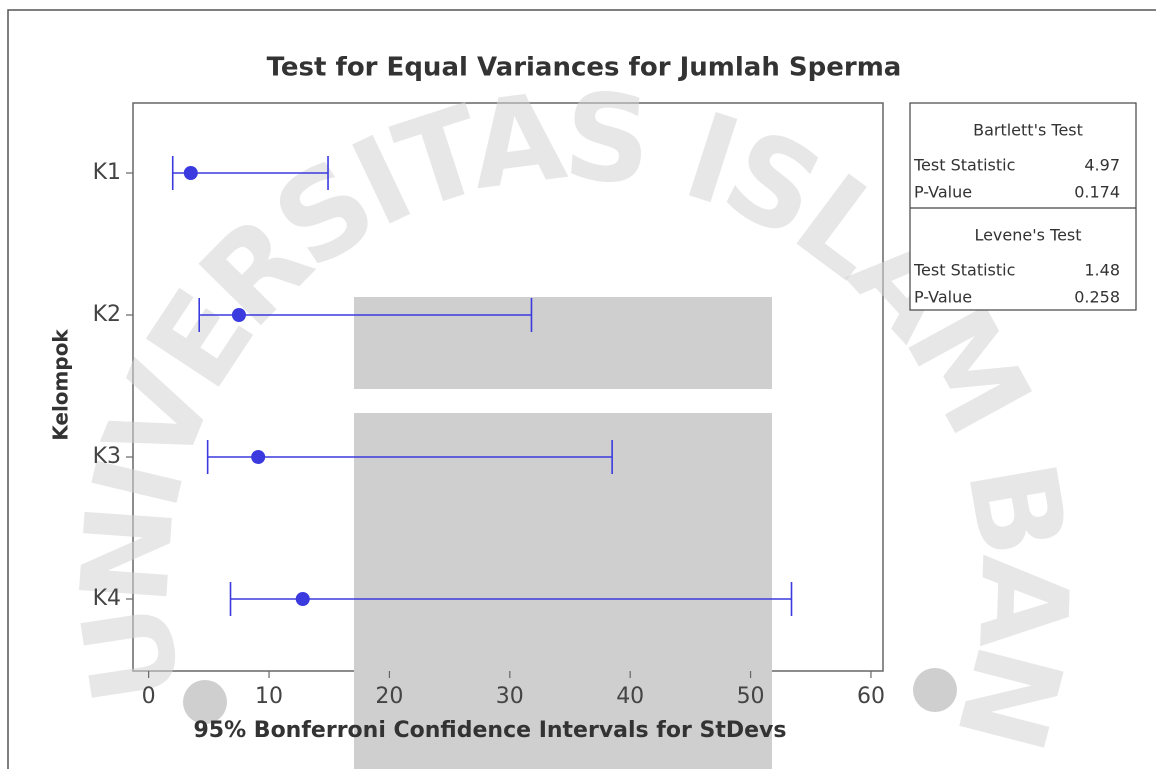 The height and width of the screenshot is (769, 1156). I want to click on x-tick-label: 30, so click(510, 696).